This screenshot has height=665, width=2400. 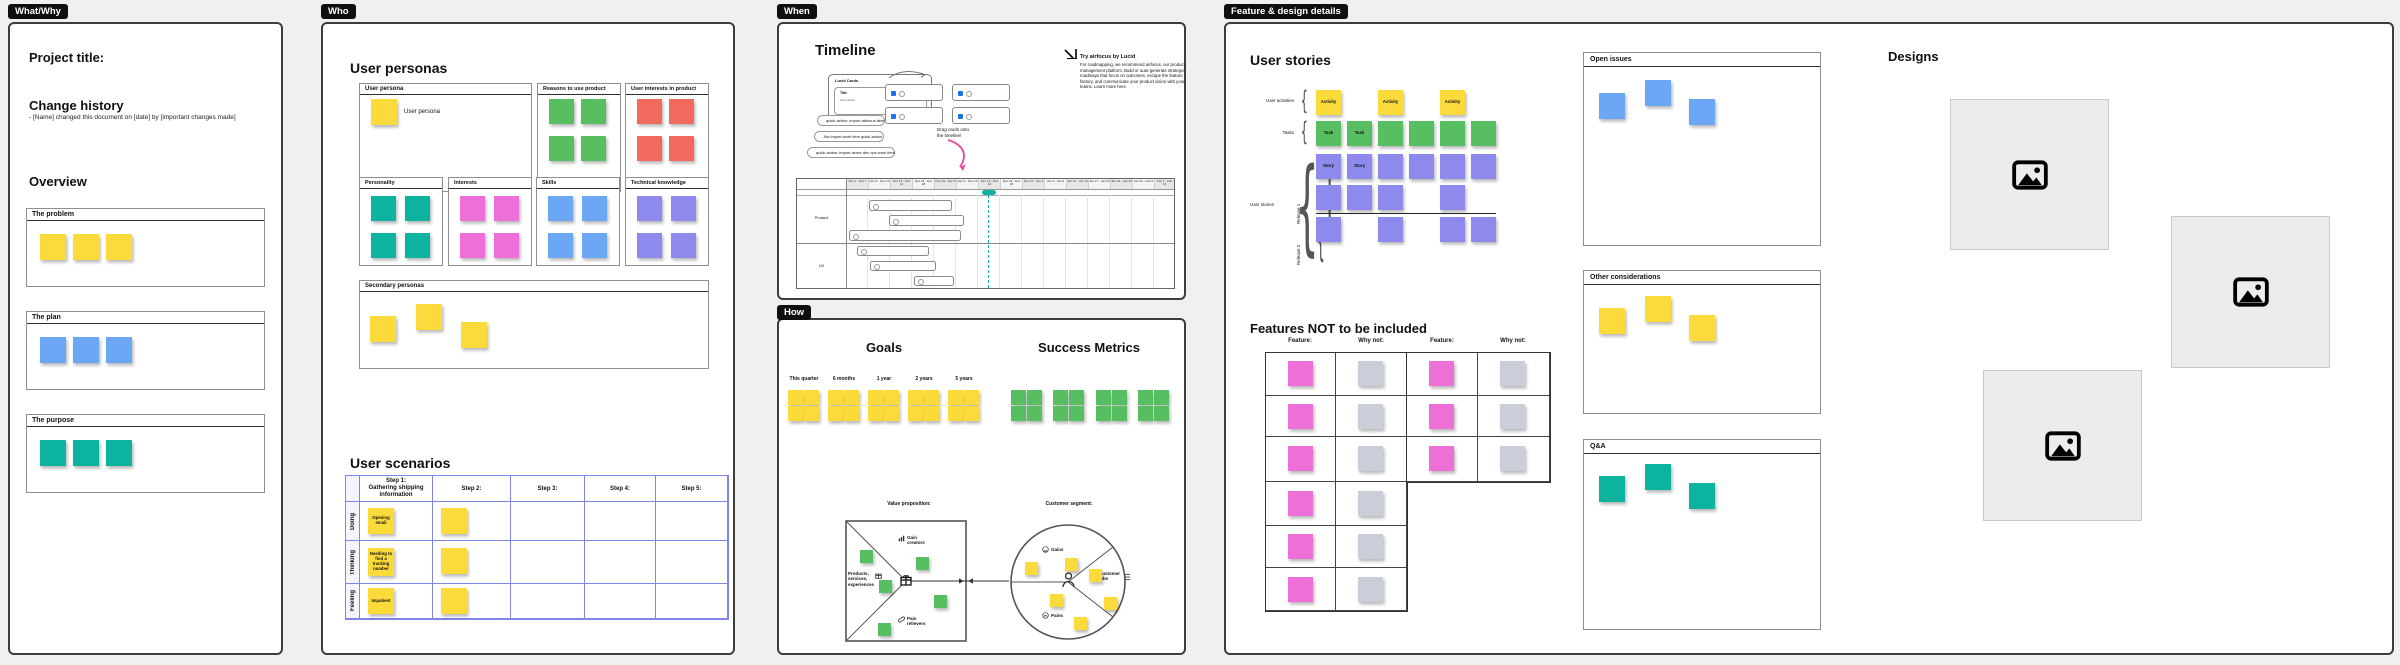 I want to click on frame-tag-what-why: What/Why, so click(x=38, y=11).